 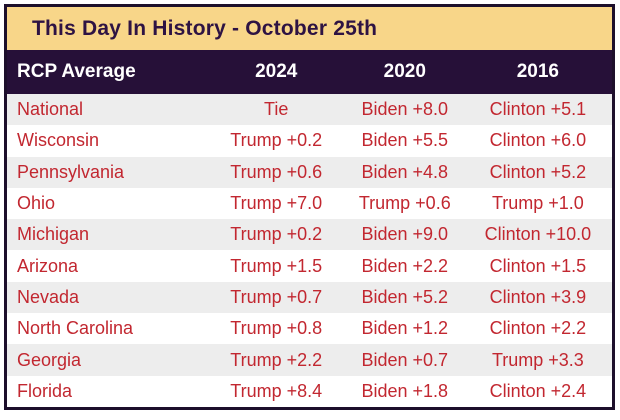 I want to click on value-cell-2020: Biden +2.2, so click(x=405, y=265).